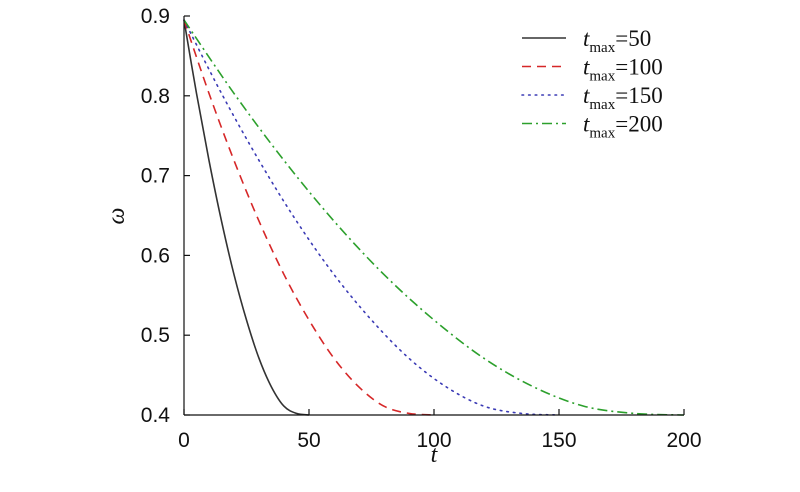  What do you see at coordinates (156, 415) in the screenshot?
I see `y-tick-label: 0.4` at bounding box center [156, 415].